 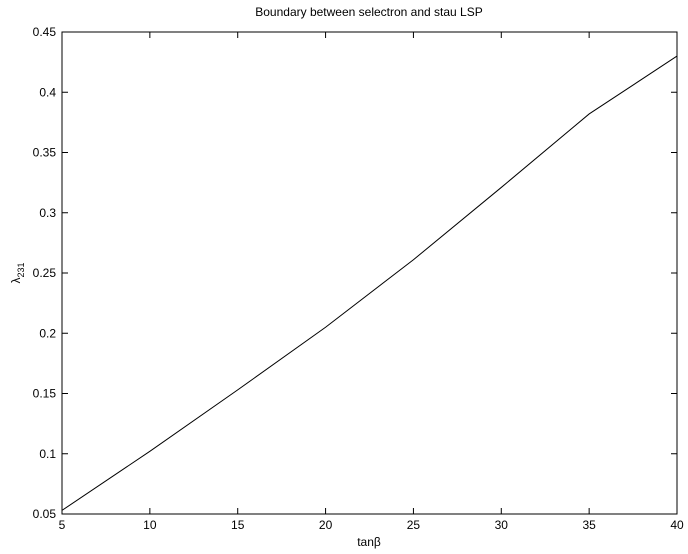 What do you see at coordinates (62, 525) in the screenshot?
I see `x-tick-label: 5` at bounding box center [62, 525].